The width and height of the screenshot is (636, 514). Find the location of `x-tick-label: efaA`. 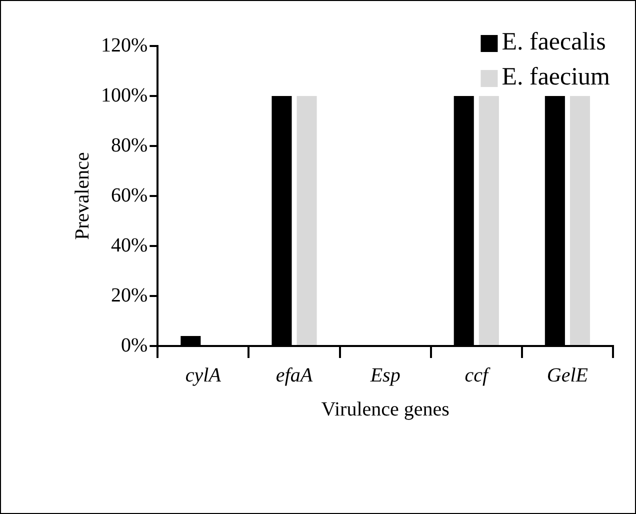

x-tick-label: efaA is located at coordinates (295, 375).